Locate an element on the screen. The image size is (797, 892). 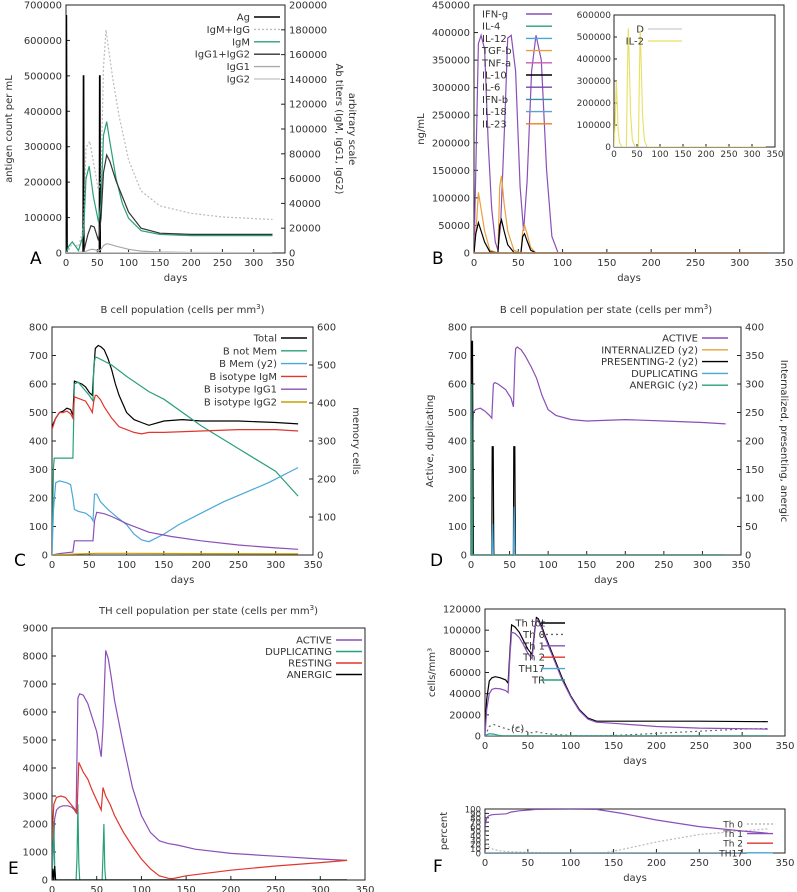
panel-letter: A is located at coordinates (36, 259).